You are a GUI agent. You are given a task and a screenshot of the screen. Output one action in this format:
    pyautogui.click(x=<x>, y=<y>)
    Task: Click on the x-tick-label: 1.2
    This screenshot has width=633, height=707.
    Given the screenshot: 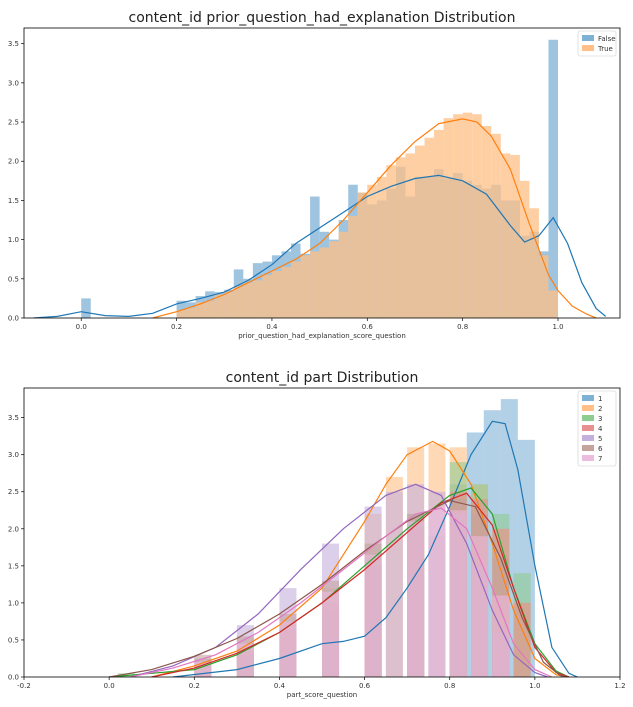 What is the action you would take?
    pyautogui.click(x=619, y=686)
    